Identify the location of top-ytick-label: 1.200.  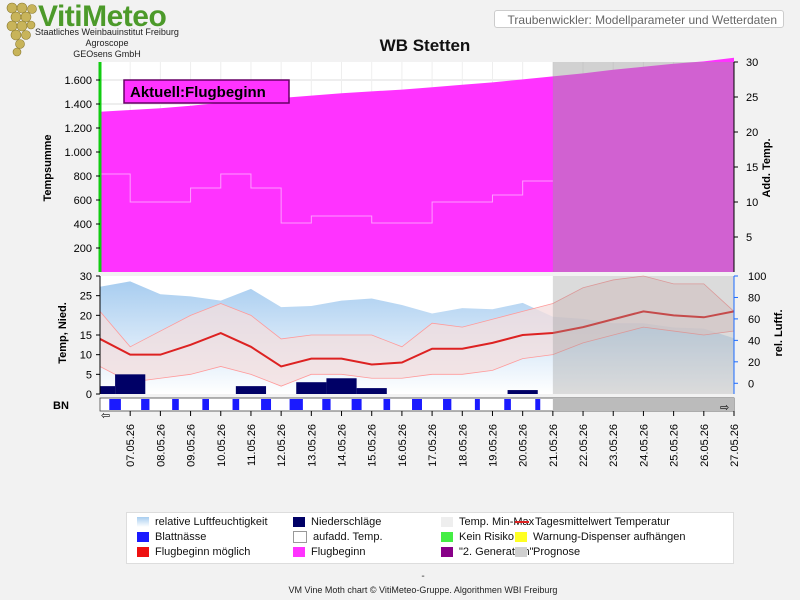
(78, 129).